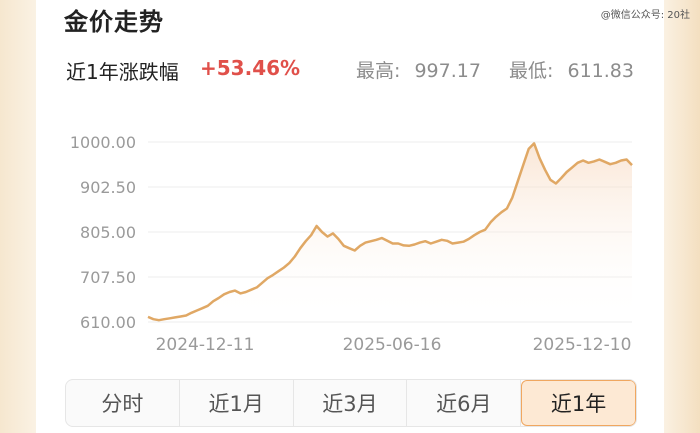 The image size is (700, 433). I want to click on x-tick-label: 2024-12-11, so click(205, 345).